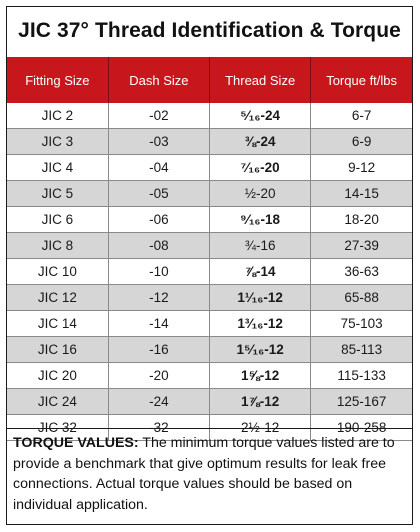  Describe the element at coordinates (361, 219) in the screenshot. I see `cell-torque: 18-20` at that location.